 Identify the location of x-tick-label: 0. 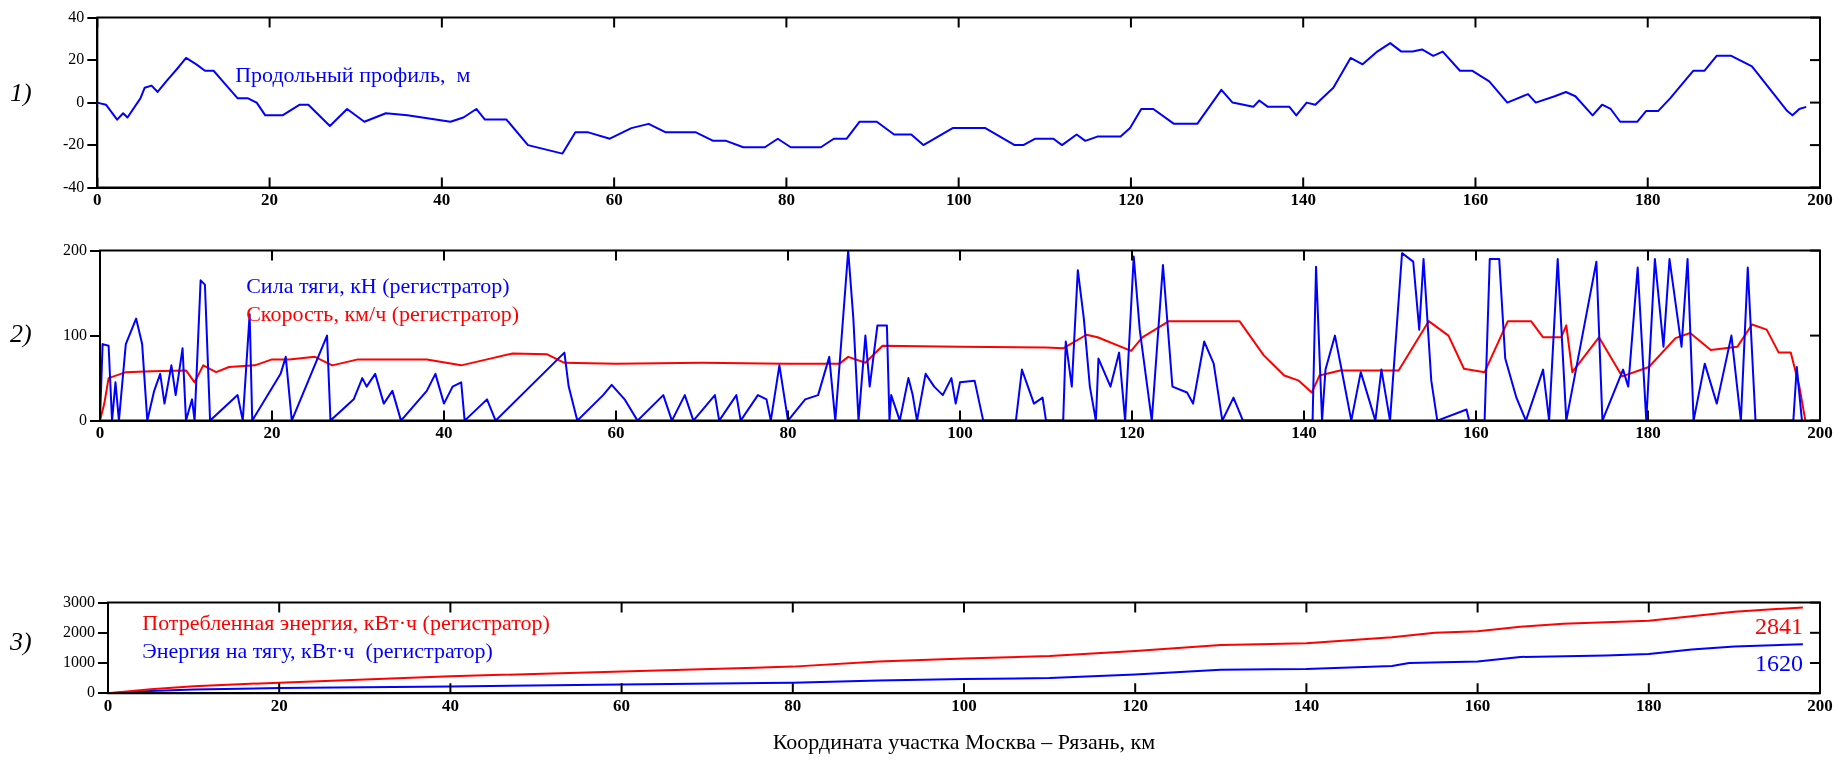
(108, 705).